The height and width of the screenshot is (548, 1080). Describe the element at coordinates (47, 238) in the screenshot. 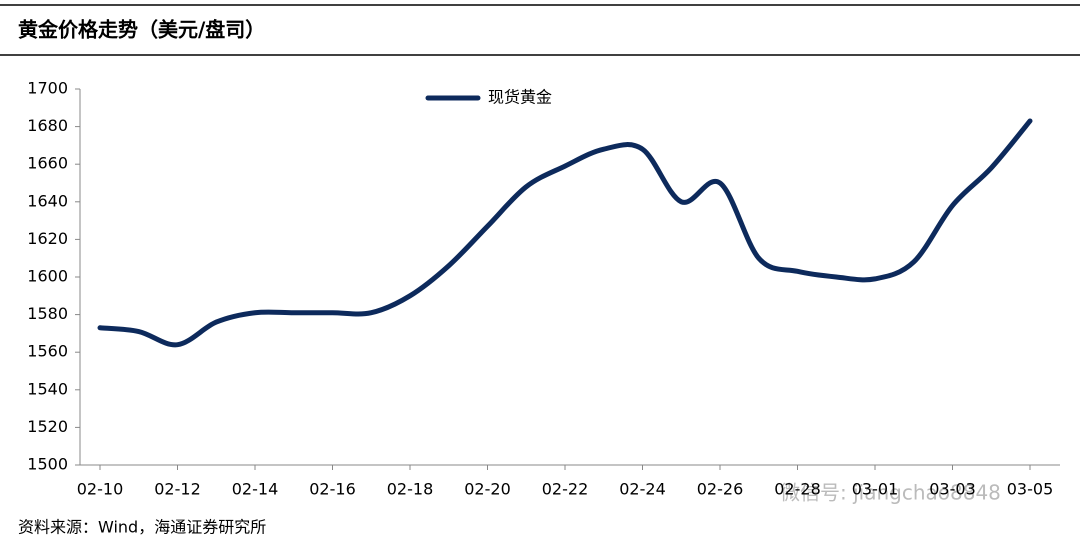

I see `y-tick-label: 1620` at that location.